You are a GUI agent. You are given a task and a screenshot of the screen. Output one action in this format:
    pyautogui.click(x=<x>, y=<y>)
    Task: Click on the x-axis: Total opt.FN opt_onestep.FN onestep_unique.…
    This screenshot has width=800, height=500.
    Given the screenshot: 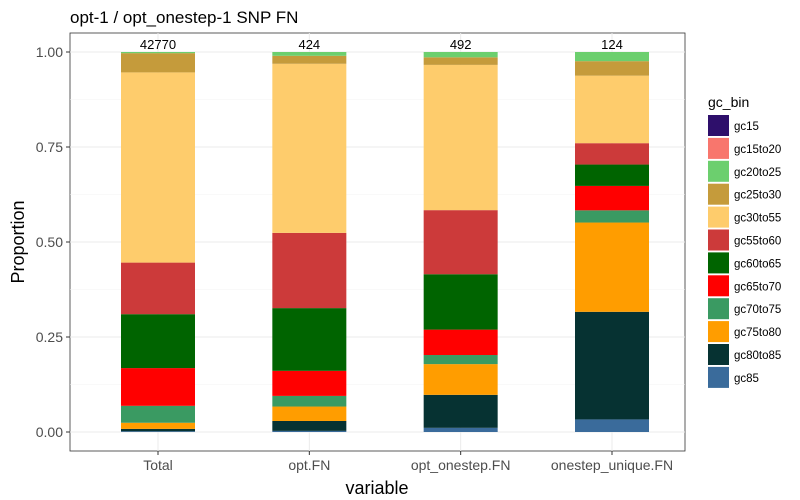 What is the action you would take?
    pyautogui.click(x=408, y=462)
    